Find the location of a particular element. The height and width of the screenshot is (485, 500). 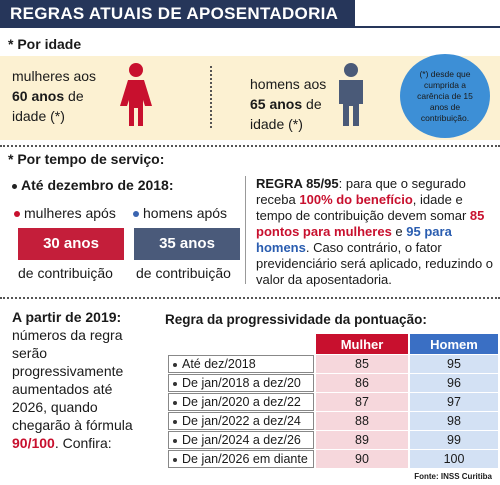

header-band is located at coordinates (177, 13).